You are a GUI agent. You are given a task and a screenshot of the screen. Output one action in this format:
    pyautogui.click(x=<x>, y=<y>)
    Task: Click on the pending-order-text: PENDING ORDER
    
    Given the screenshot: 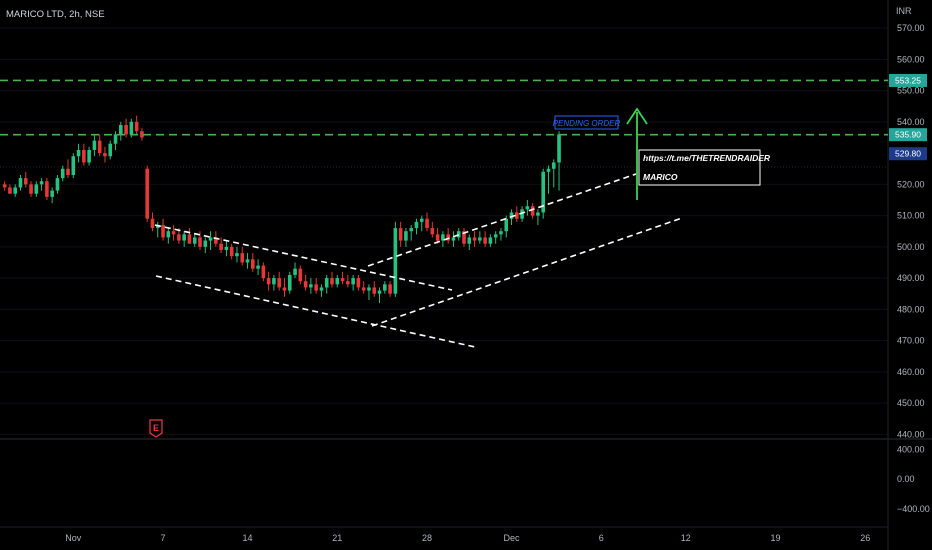 What is the action you would take?
    pyautogui.click(x=587, y=123)
    